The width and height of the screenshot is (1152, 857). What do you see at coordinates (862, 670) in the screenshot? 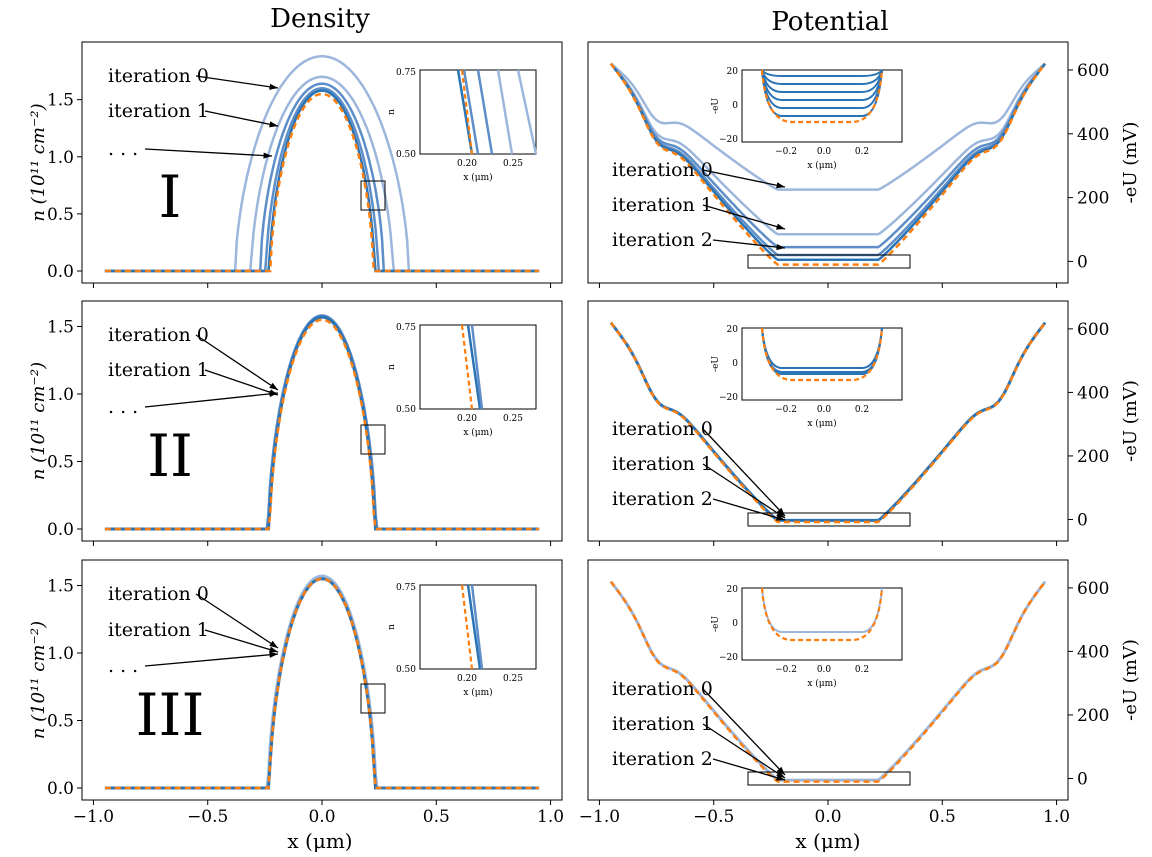
I see `inset-xtick: 0.2` at bounding box center [862, 670].